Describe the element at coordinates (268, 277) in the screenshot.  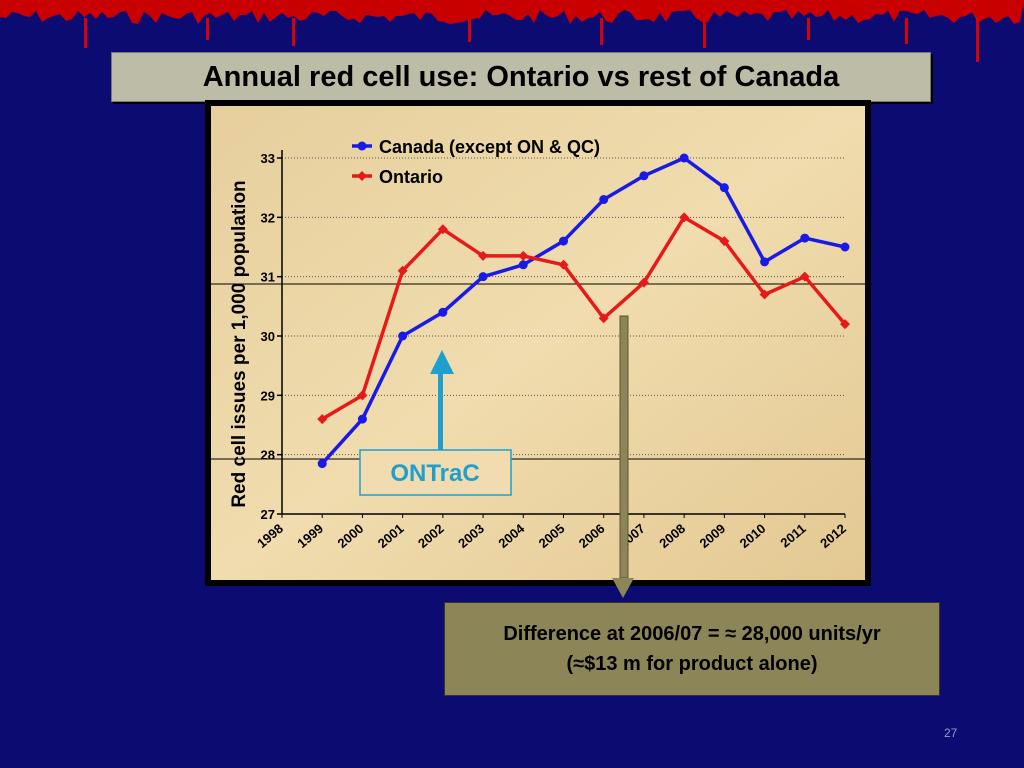
I see `y-tick-label: 31` at that location.